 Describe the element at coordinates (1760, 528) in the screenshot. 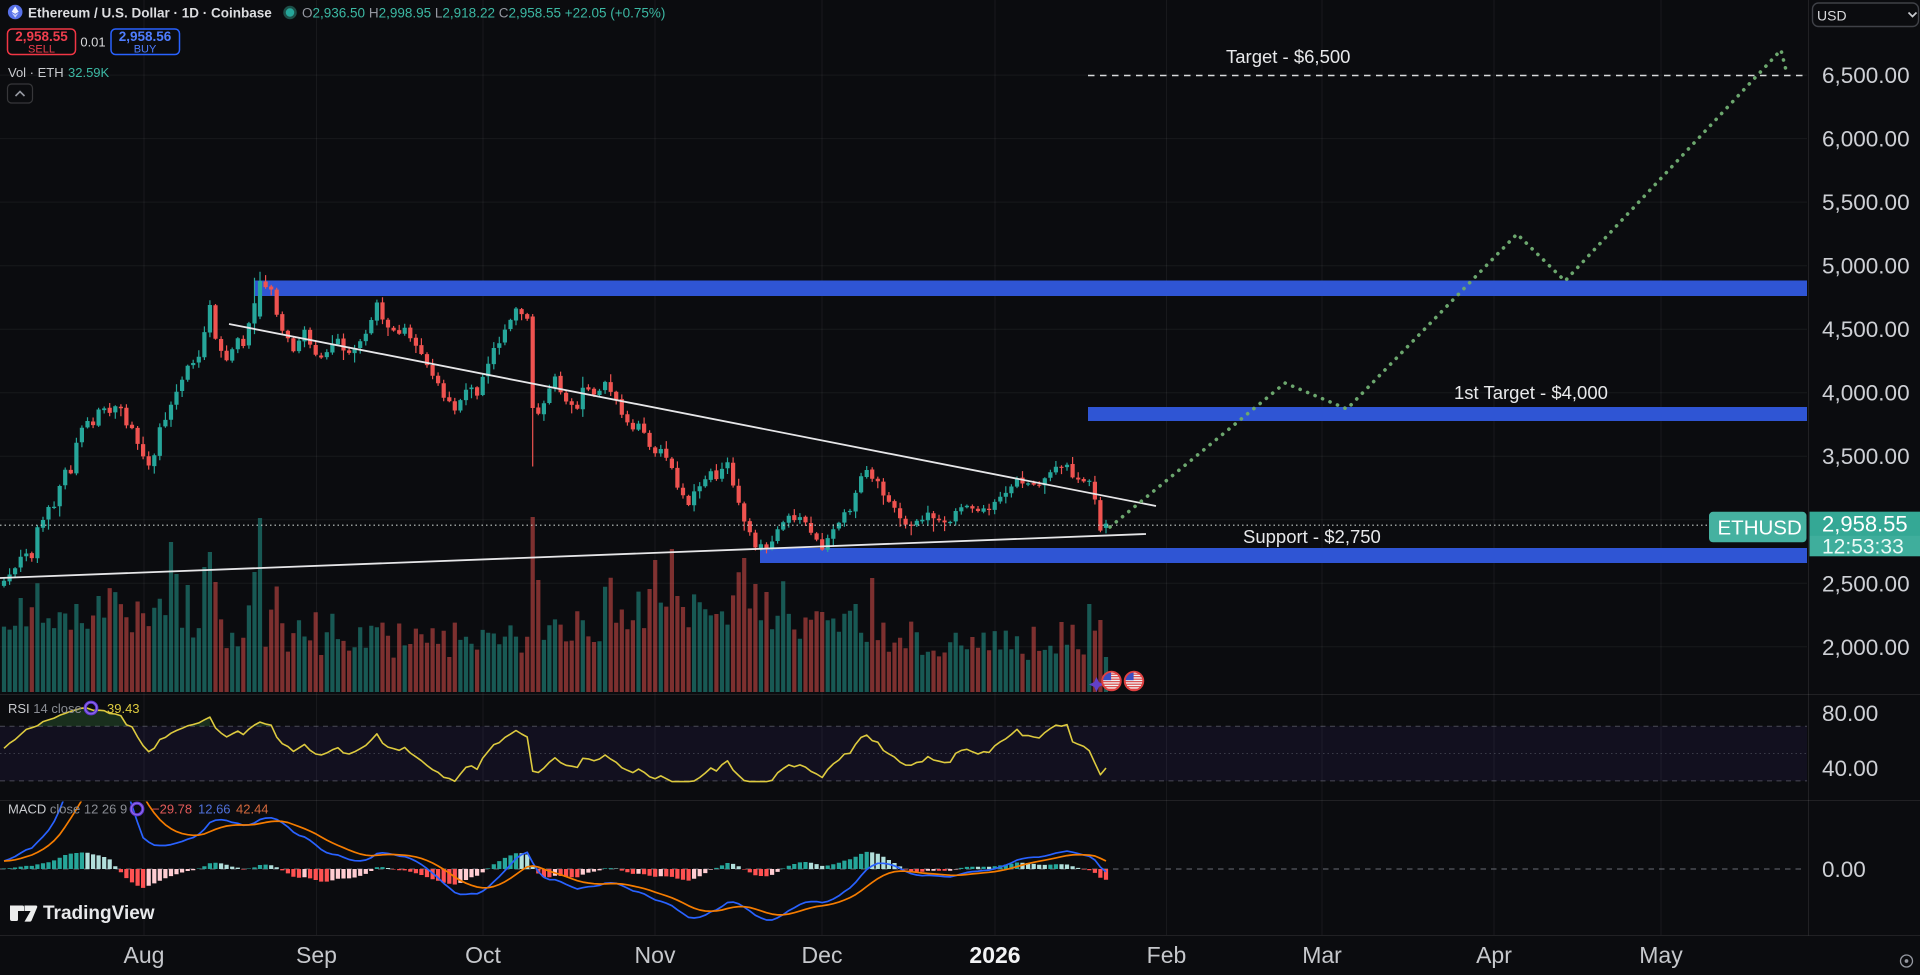

I see `svg-text: ETHUSD` at that location.